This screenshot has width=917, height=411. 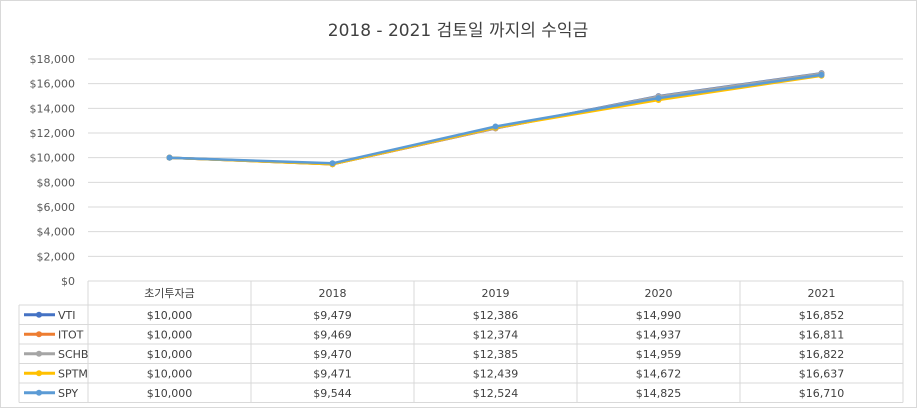 What do you see at coordinates (659, 393) in the screenshot?
I see `table-value-cell: $14,825` at bounding box center [659, 393].